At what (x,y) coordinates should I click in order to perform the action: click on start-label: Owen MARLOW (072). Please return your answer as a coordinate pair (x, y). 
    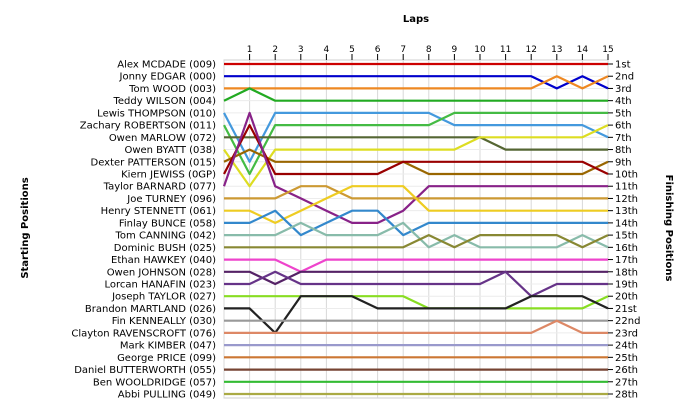
    Looking at the image, I should click on (162, 138).